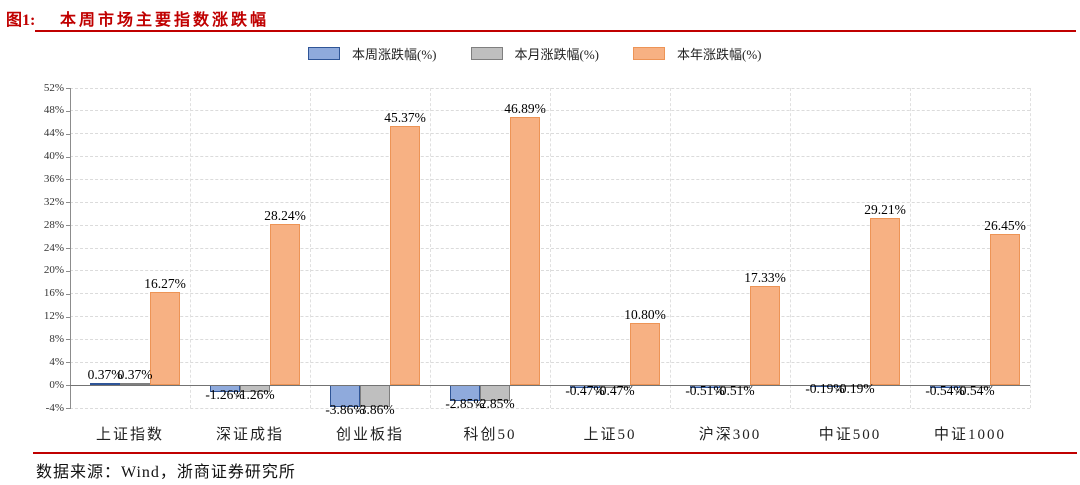  What do you see at coordinates (166, 472) in the screenshot?
I see `data-source-note: 数据来源：Wind，浙商证券研究所` at bounding box center [166, 472].